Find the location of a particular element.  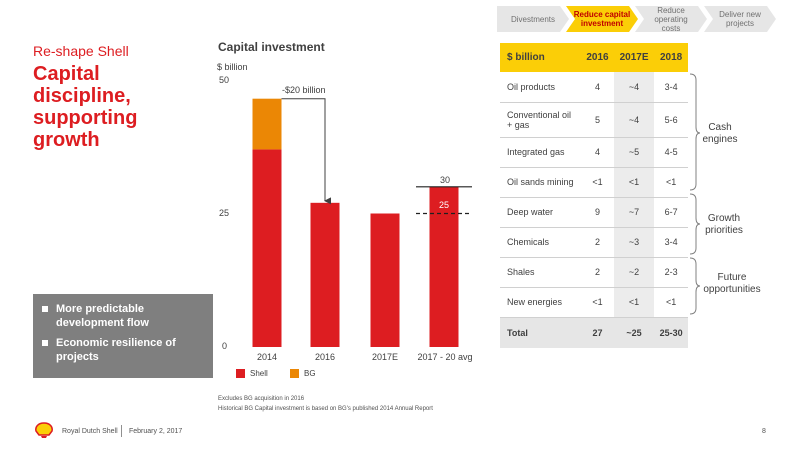

chart-footnote: Excludes BG acquisition in 2016 is located at coordinates (261, 399).